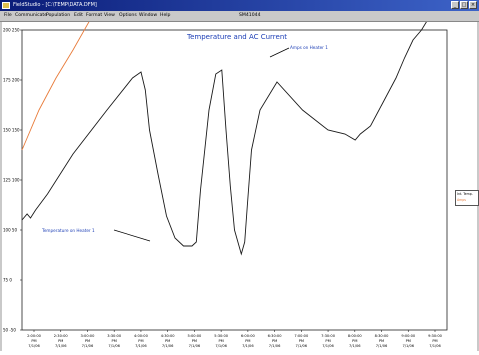 The width and height of the screenshot is (479, 355). Describe the element at coordinates (7, 280) in the screenshot. I see `y-tick-label: 75 0` at that location.